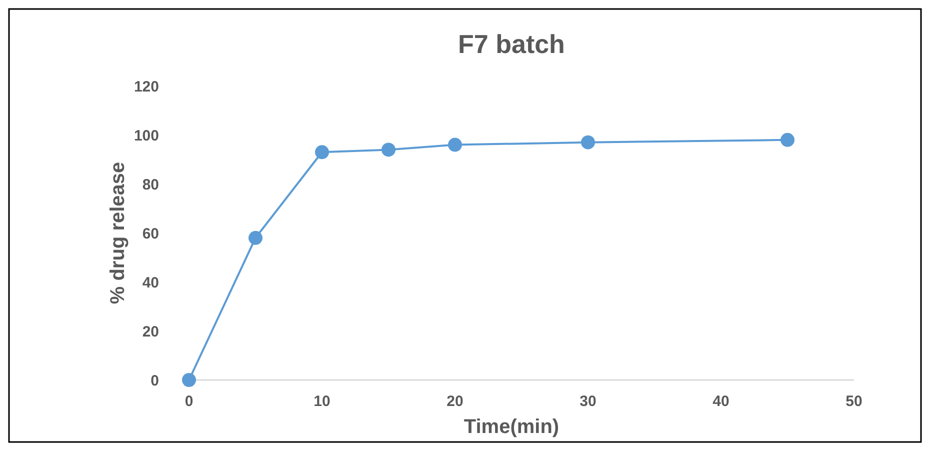 The width and height of the screenshot is (930, 451). What do you see at coordinates (146, 135) in the screenshot?
I see `y-tick-label: 100` at bounding box center [146, 135].